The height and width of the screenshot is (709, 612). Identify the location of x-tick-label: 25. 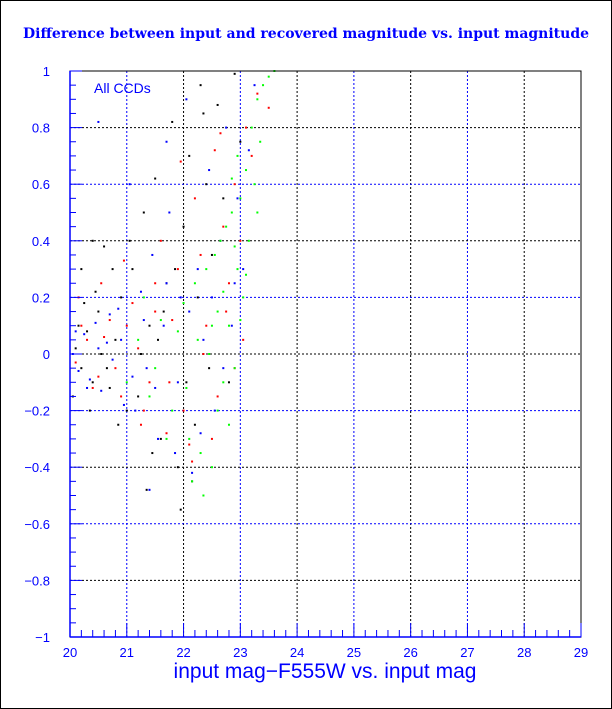
(354, 652).